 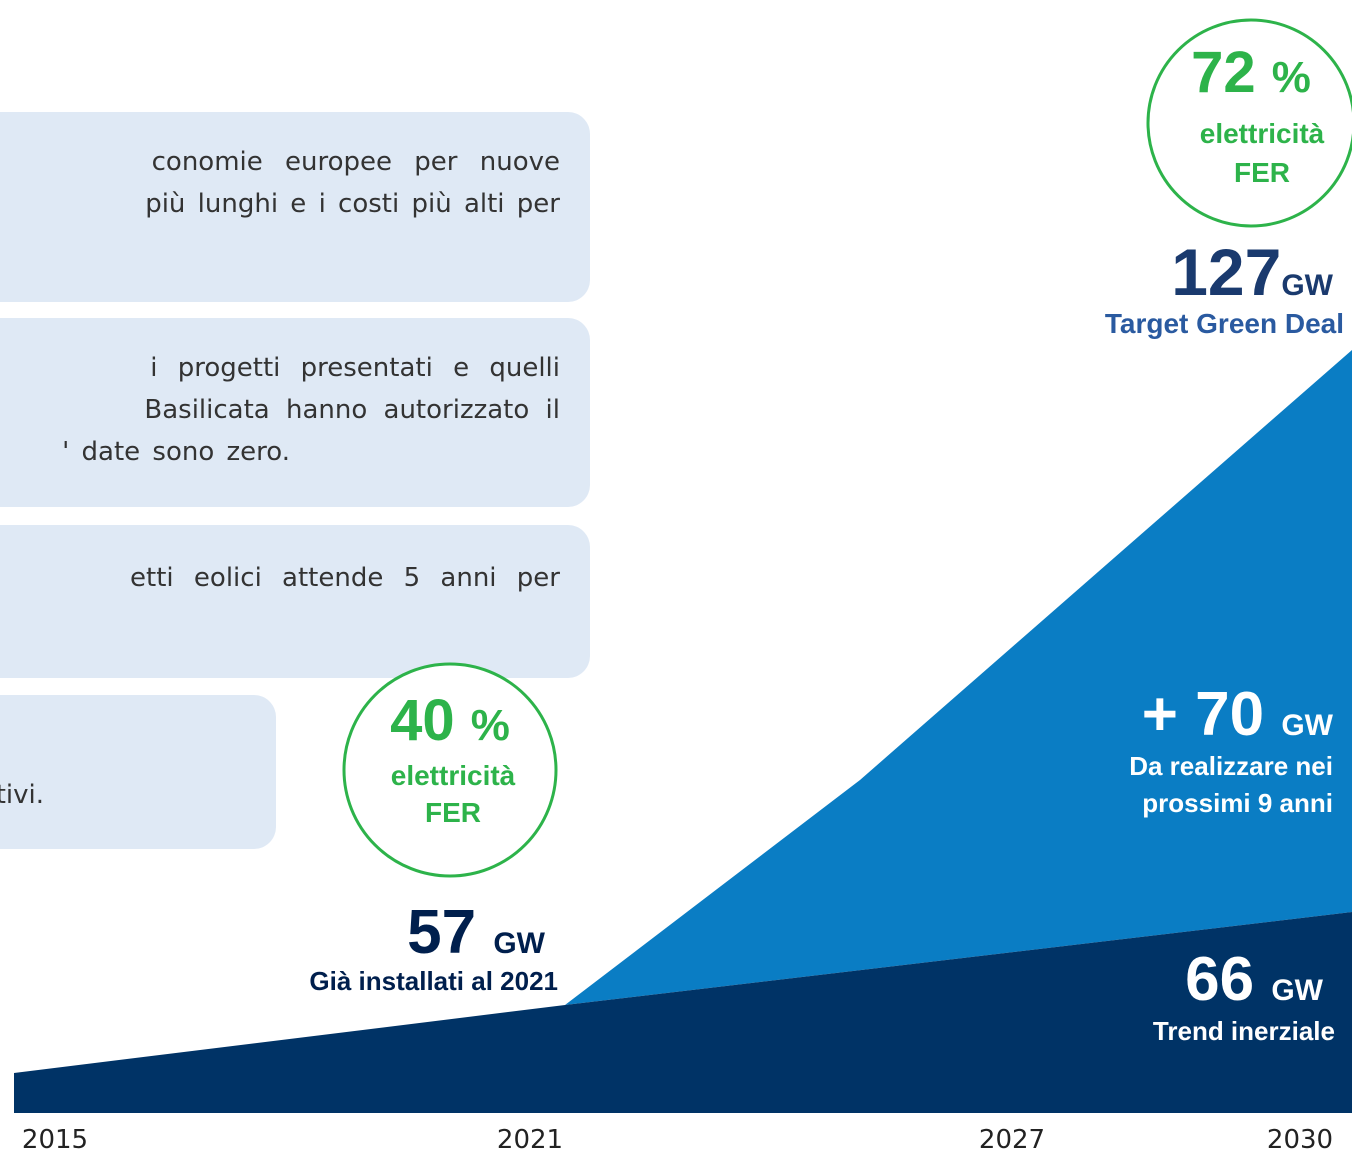 I want to click on text-box: tivi., so click(x=138, y=772).